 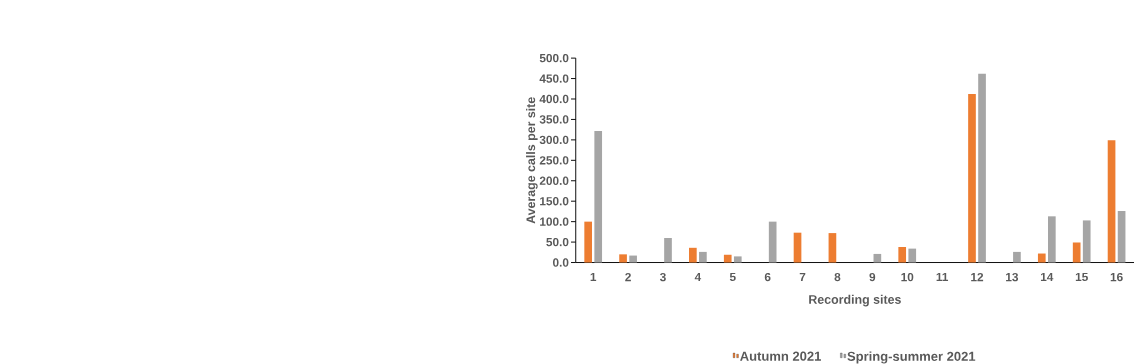 What do you see at coordinates (554, 99) in the screenshot?
I see `y-tick-label: 400.0` at bounding box center [554, 99].